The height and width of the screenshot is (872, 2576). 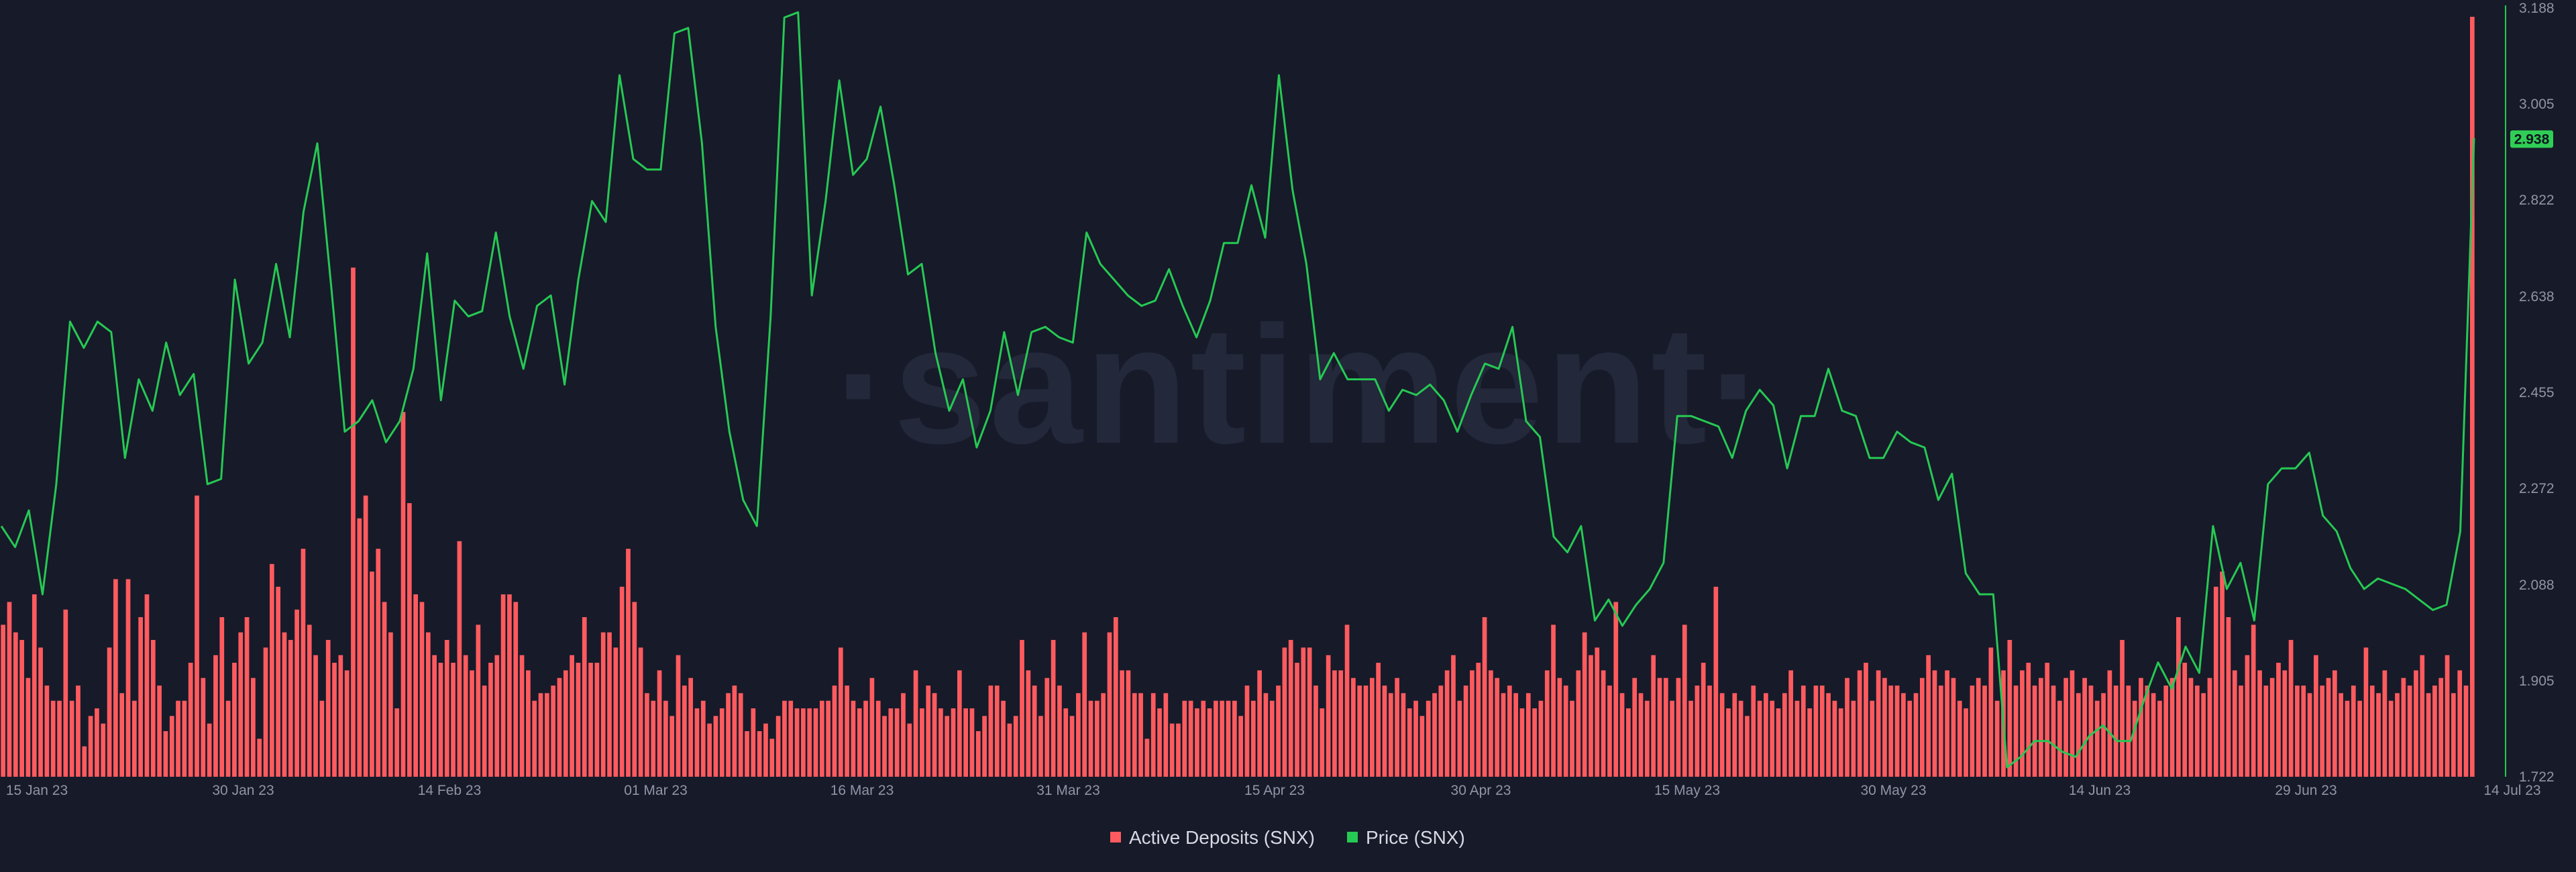 I want to click on x-tick-label: 30 May 23, so click(x=1893, y=790).